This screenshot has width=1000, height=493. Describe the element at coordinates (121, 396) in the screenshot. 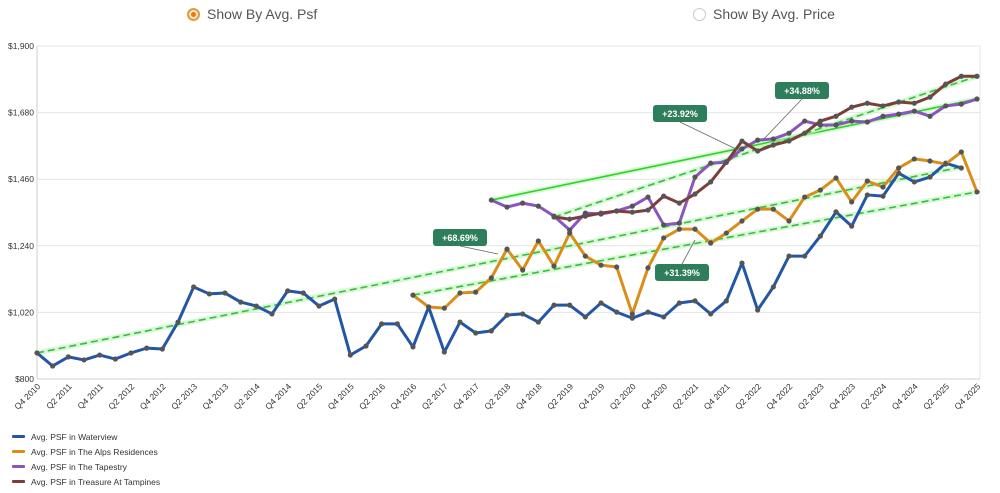

I see `x-tick-label: Q2 2012` at that location.